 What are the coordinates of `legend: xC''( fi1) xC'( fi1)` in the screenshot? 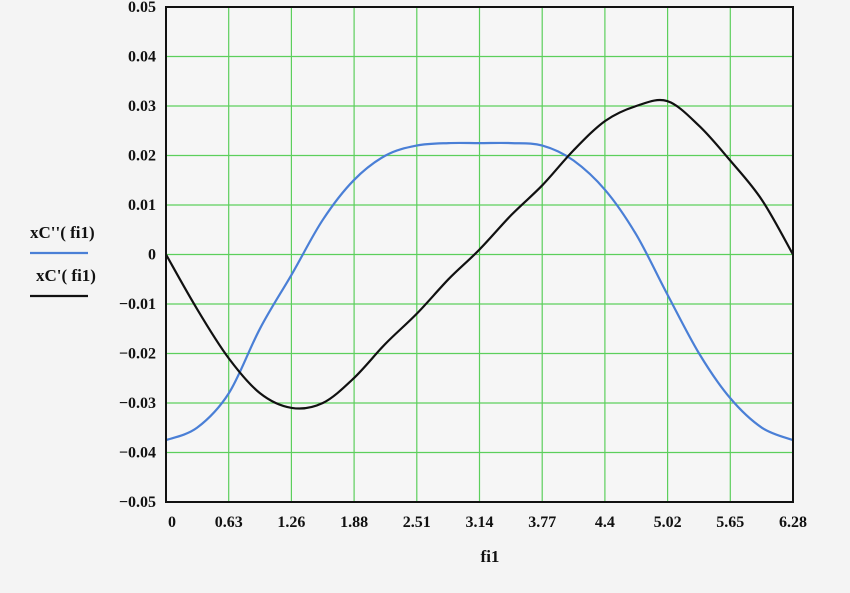 It's located at (63, 260).